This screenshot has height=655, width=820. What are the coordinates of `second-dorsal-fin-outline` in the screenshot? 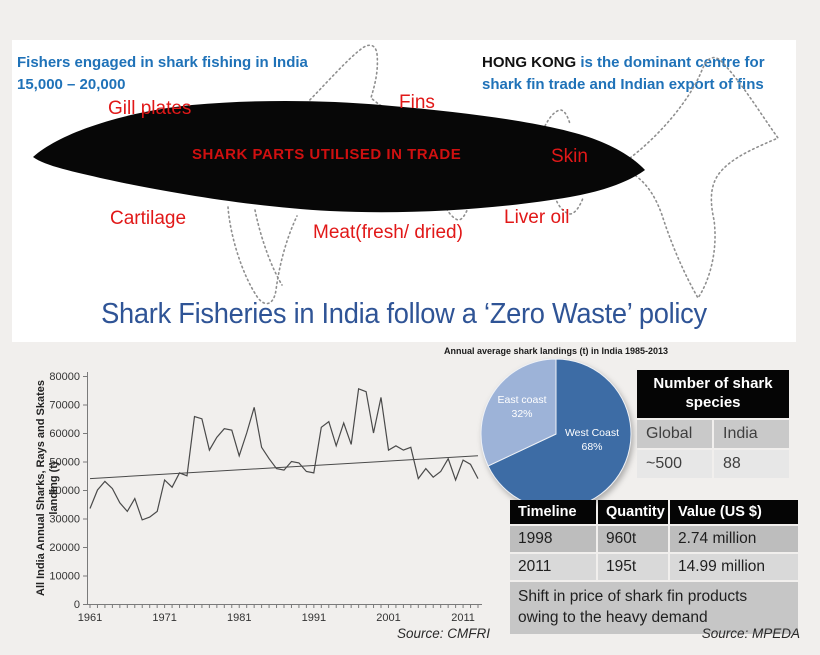 It's located at (557, 118).